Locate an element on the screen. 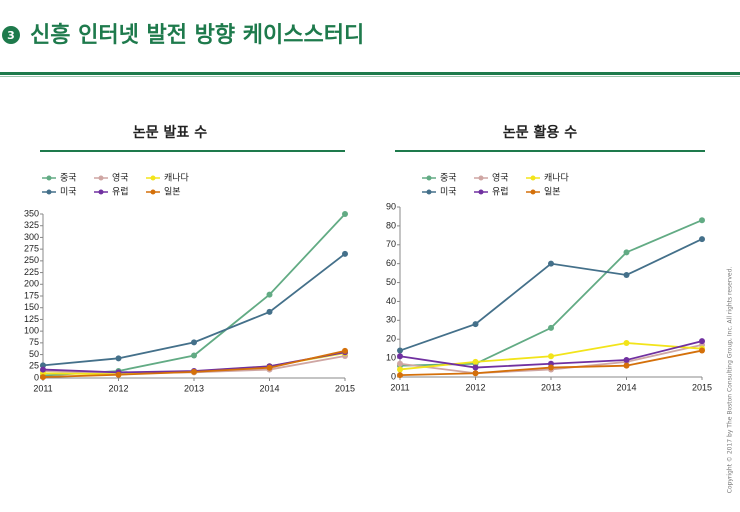 This screenshot has width=740, height=512. header-rule is located at coordinates (370, 73).